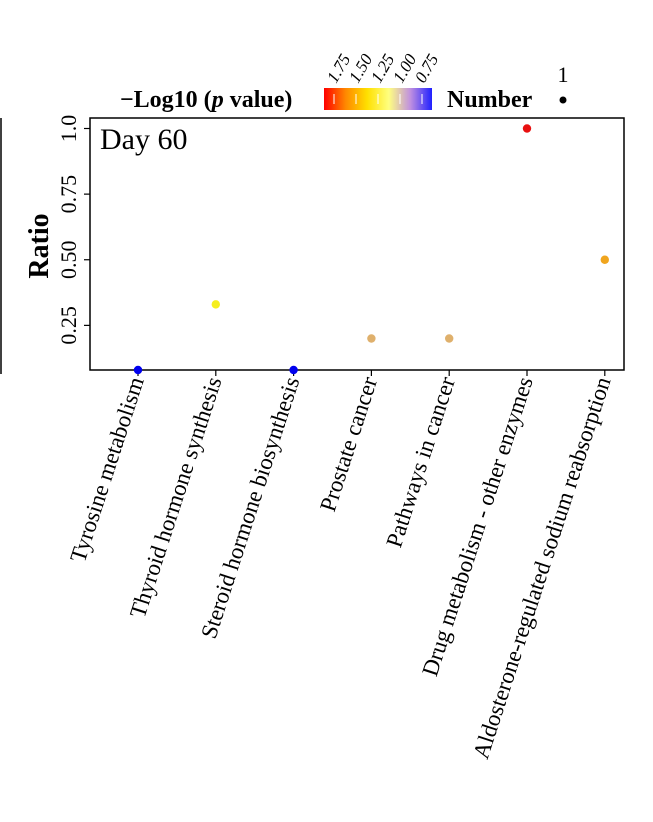 Image resolution: width=653 pixels, height=822 pixels. Describe the element at coordinates (68, 260) in the screenshot. I see `y-tick-label: 0.50` at that location.